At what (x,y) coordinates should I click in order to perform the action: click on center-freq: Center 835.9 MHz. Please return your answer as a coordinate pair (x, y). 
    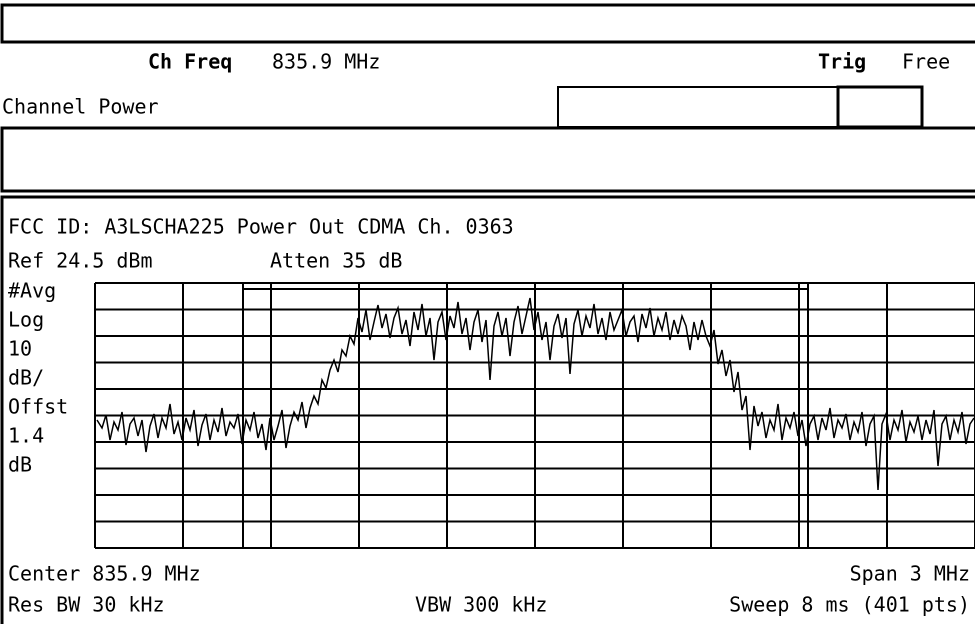
    Looking at the image, I should click on (104, 574).